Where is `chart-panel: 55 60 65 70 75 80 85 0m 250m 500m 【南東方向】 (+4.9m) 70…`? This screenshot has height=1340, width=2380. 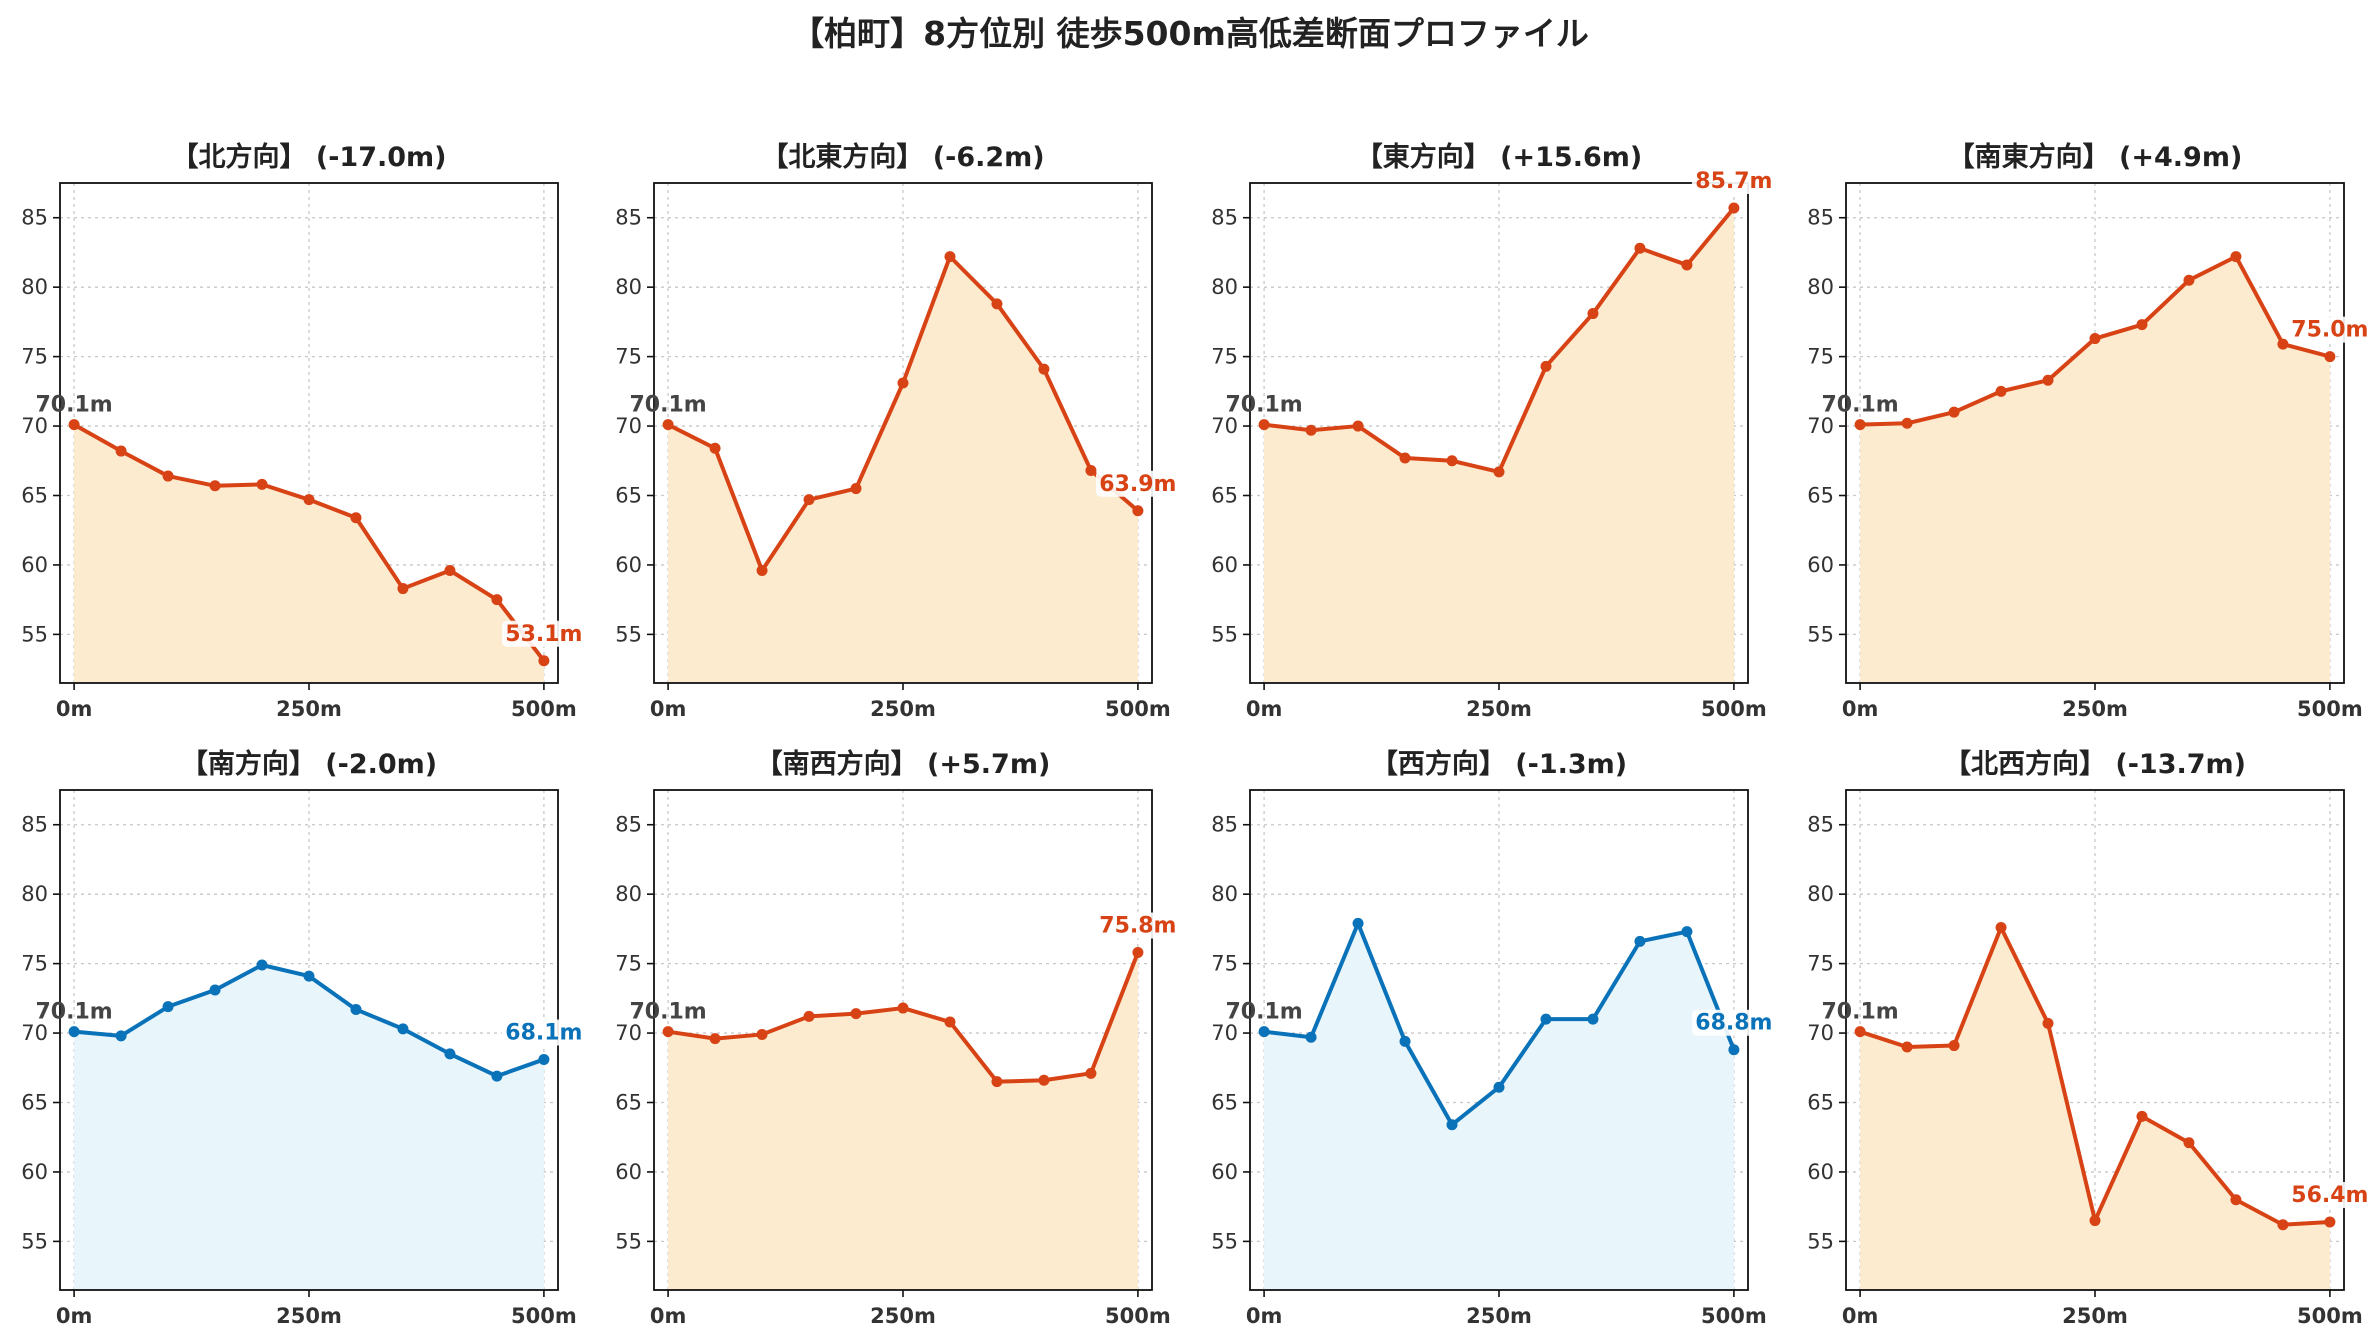 chart-panel: 55 60 65 70 75 80 85 0m 250m 500m 【南東方向】 (+4.9m) 70… is located at coordinates (2089, 431).